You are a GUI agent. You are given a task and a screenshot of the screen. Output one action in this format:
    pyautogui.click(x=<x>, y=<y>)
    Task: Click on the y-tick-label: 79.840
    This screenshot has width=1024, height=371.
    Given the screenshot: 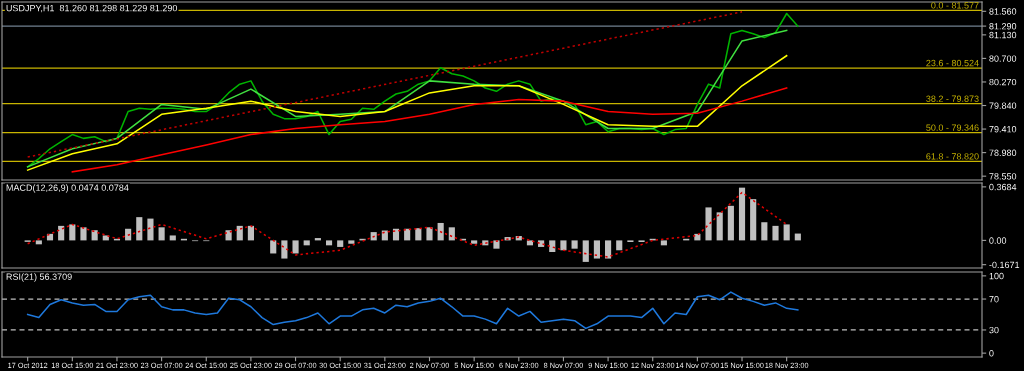 What is the action you would take?
    pyautogui.click(x=1003, y=105)
    